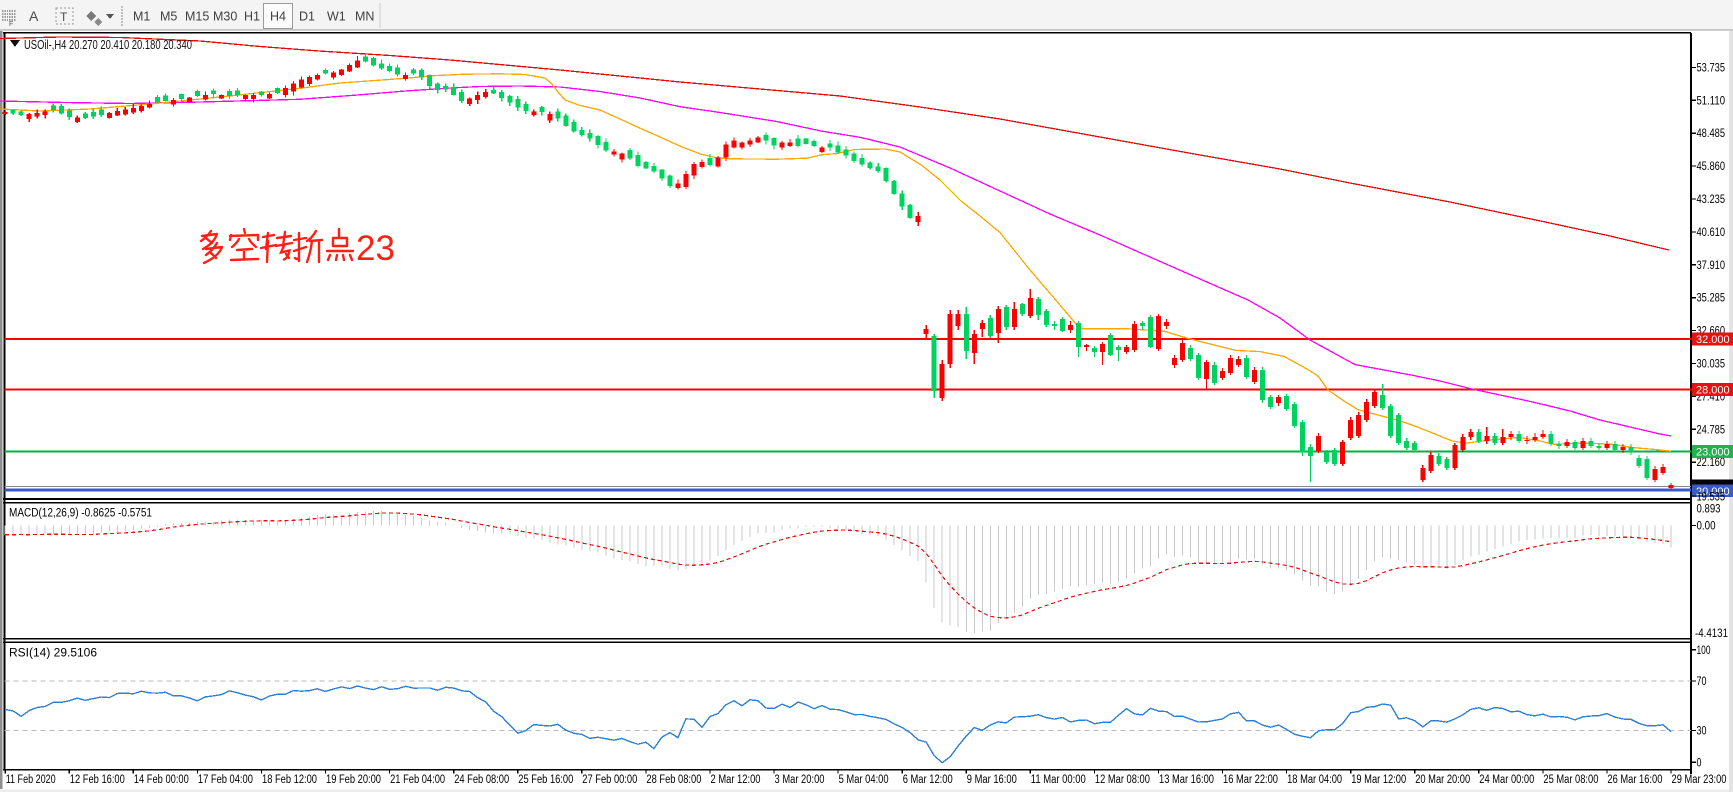 The height and width of the screenshot is (792, 1733). I want to click on svg-text: F, so click(11, 24).